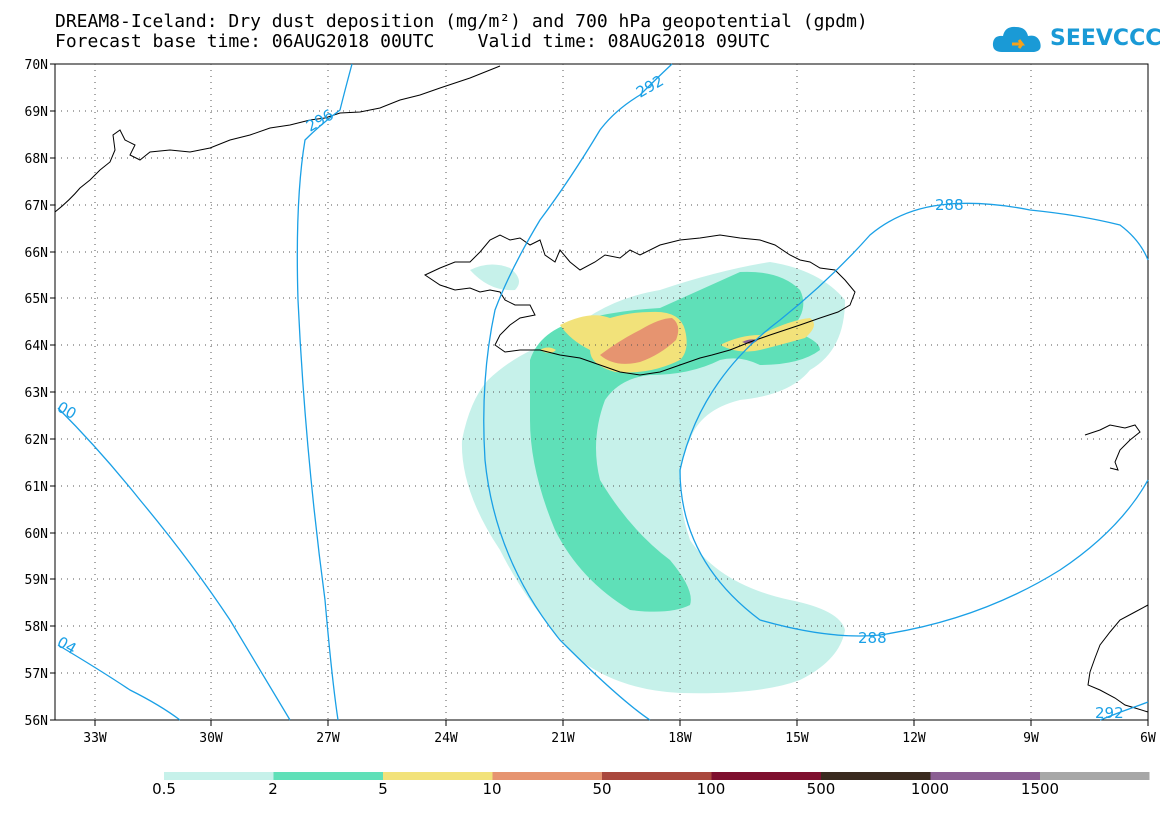 This screenshot has height=815, width=1175. What do you see at coordinates (548, 350) in the screenshot?
I see `dust-level-5-small` at bounding box center [548, 350].